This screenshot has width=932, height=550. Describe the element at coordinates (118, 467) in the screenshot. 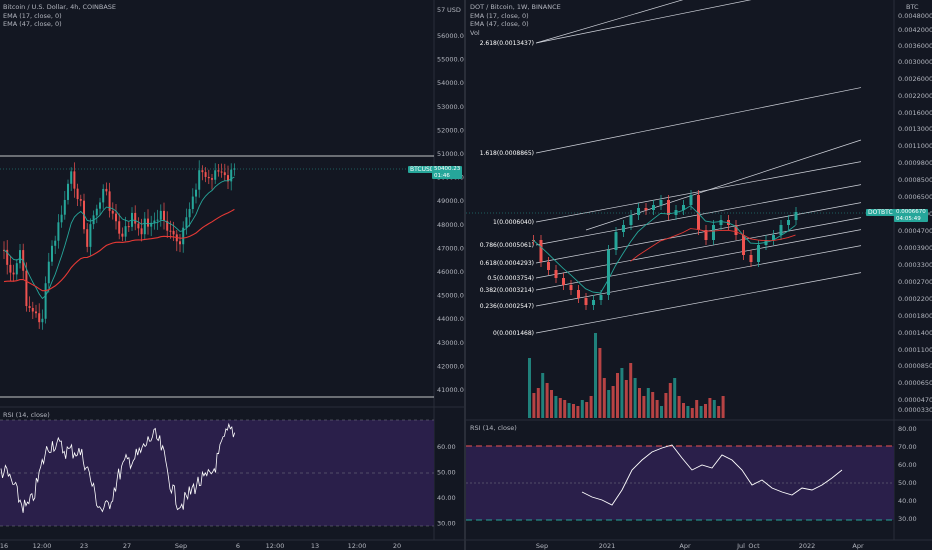

I see `btc-rsi-line` at that location.